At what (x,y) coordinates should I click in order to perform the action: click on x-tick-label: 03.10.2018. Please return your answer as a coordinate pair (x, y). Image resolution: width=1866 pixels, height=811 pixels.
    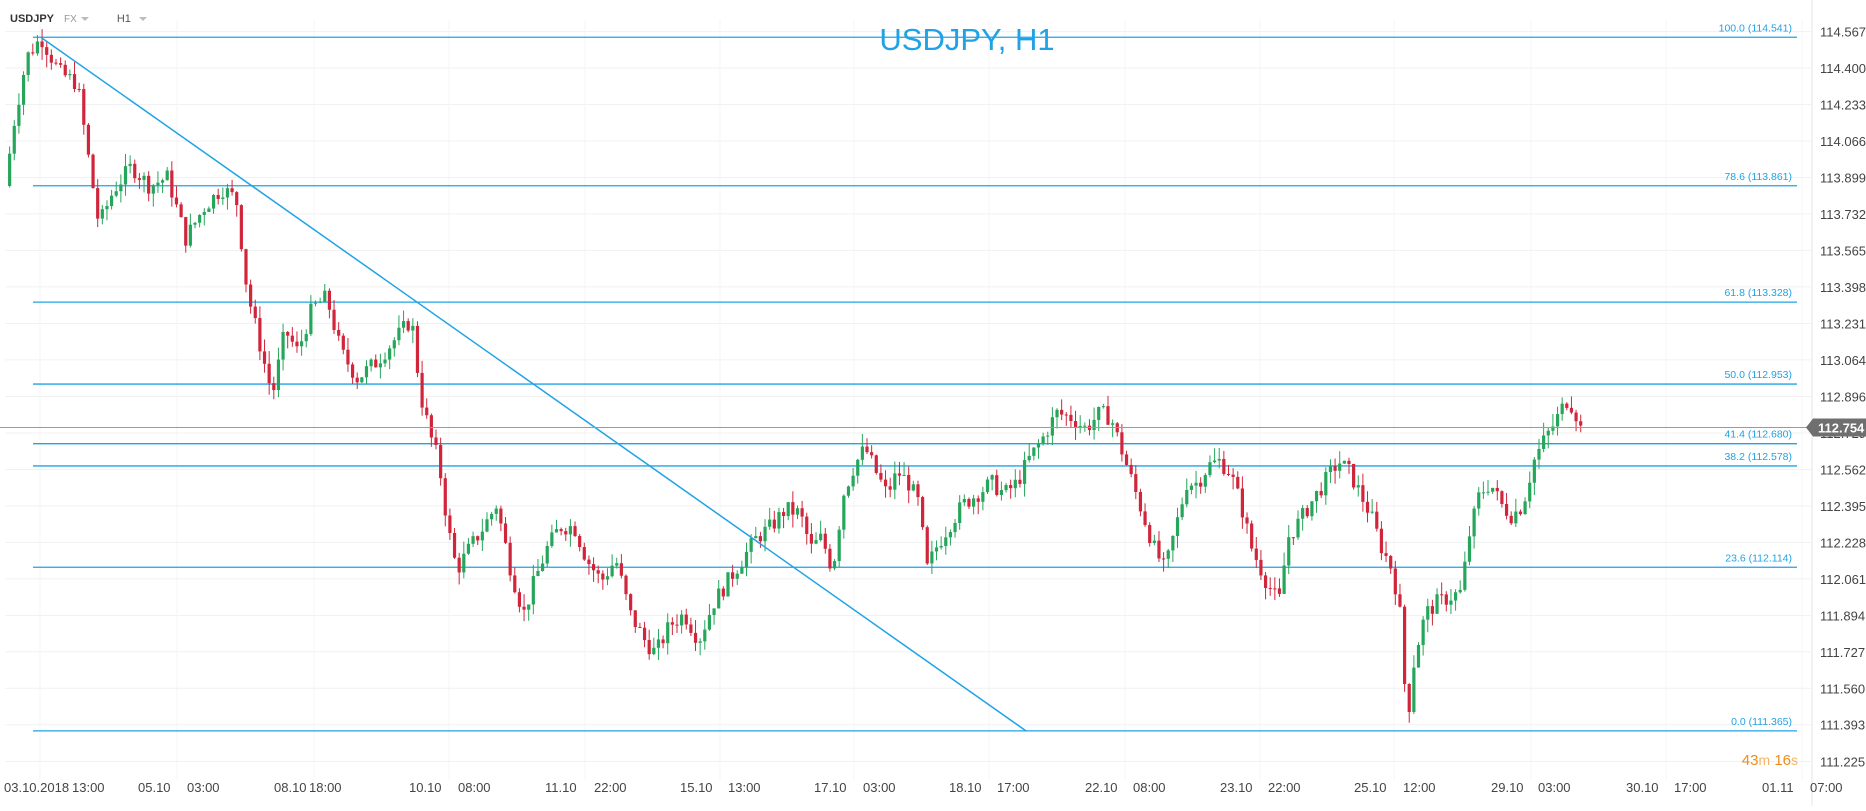
    Looking at the image, I should click on (36, 787).